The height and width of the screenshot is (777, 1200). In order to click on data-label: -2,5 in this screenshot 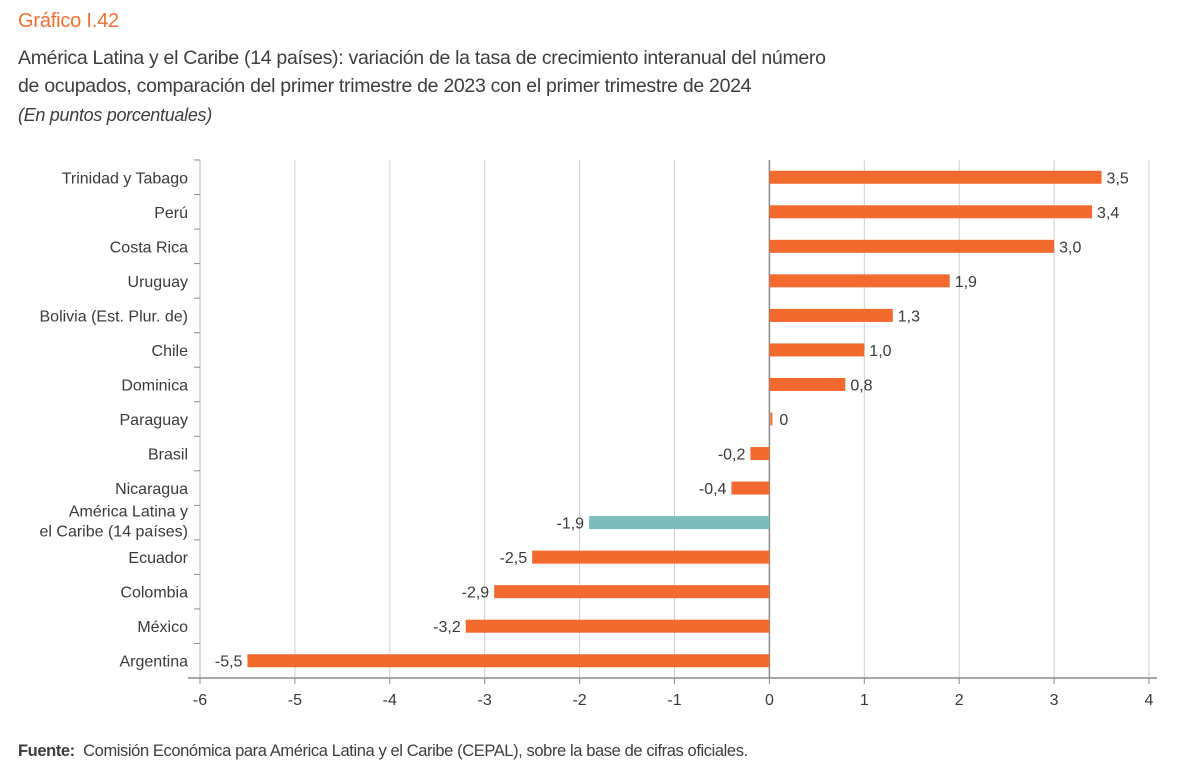, I will do `click(514, 558)`.